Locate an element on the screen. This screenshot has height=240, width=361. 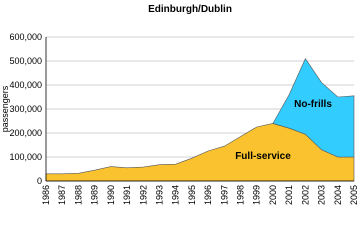
area is located at coordinates (313, 107).